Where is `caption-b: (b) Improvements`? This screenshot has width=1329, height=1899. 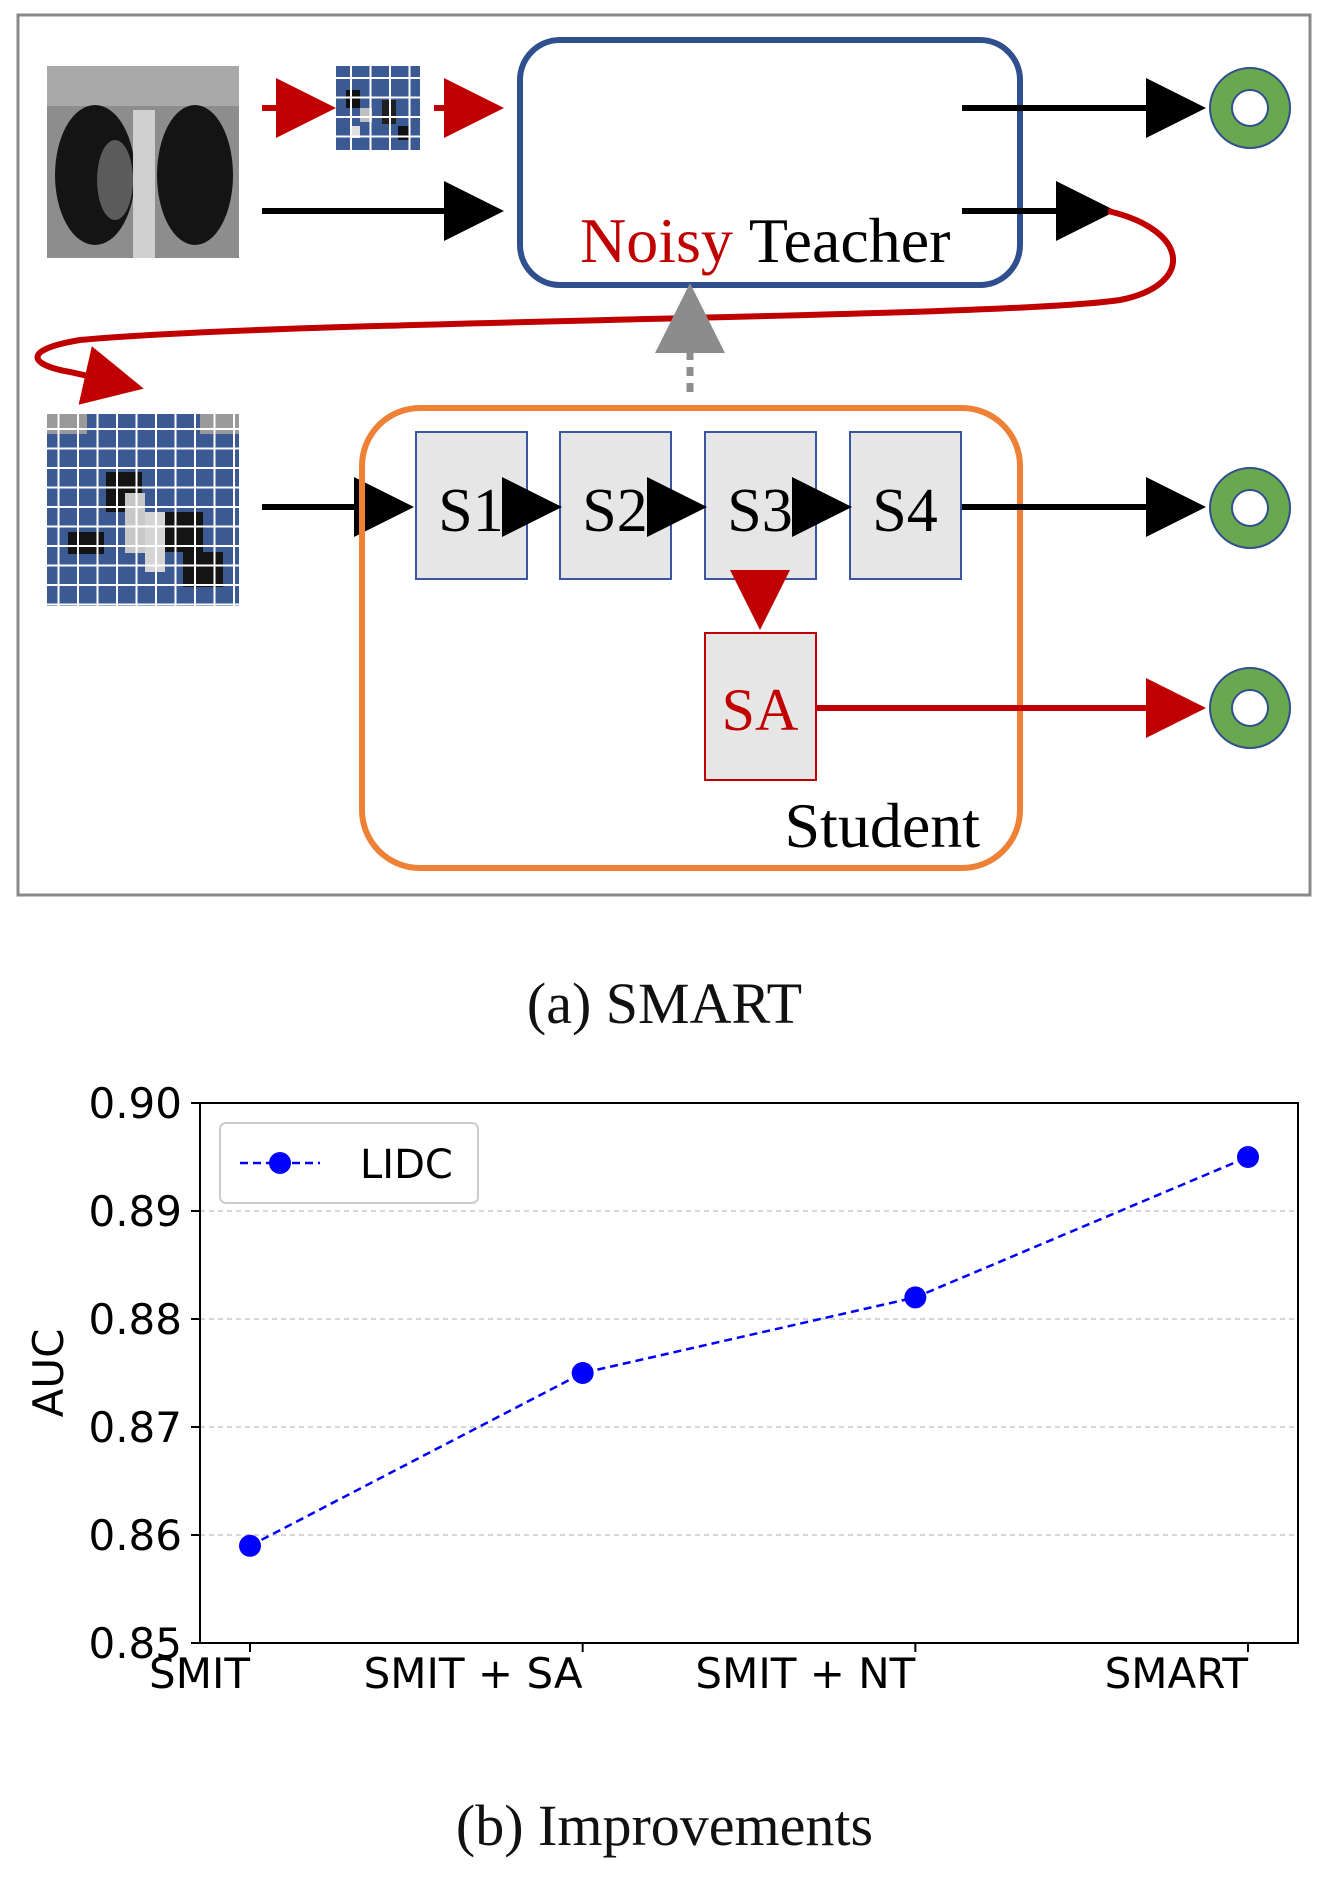 caption-b: (b) Improvements is located at coordinates (664, 1825).